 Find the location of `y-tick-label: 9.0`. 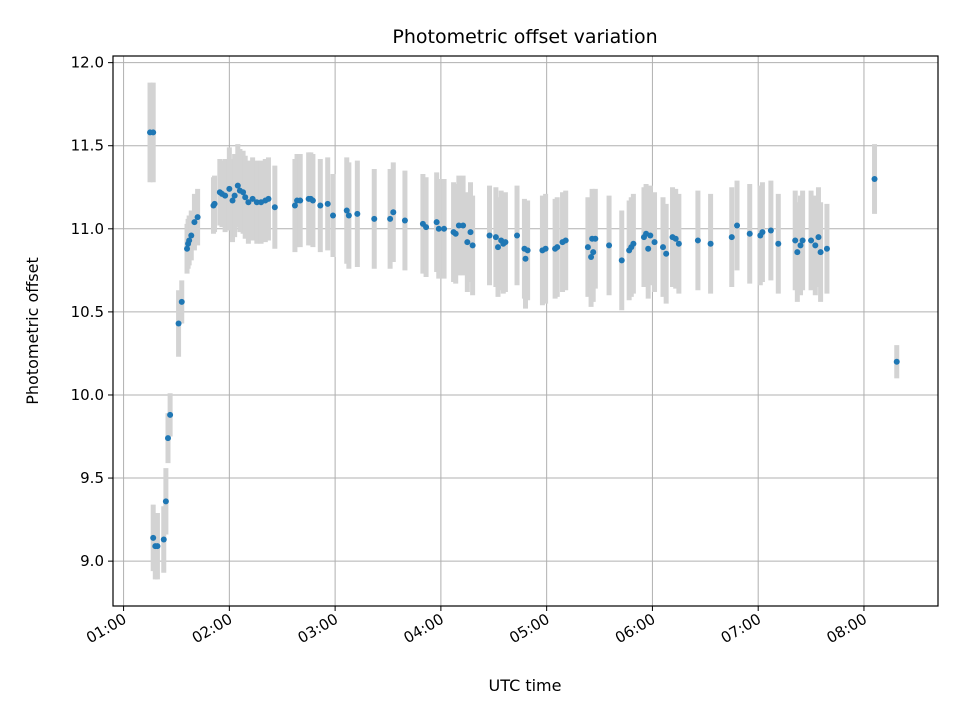

y-tick-label: 9.0 is located at coordinates (92, 561).